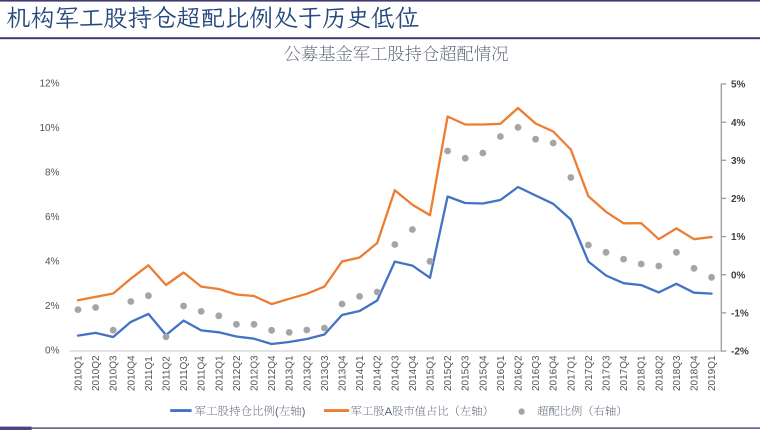  Describe the element at coordinates (536, 373) in the screenshot. I see `svg-text: 2016Q3` at that location.